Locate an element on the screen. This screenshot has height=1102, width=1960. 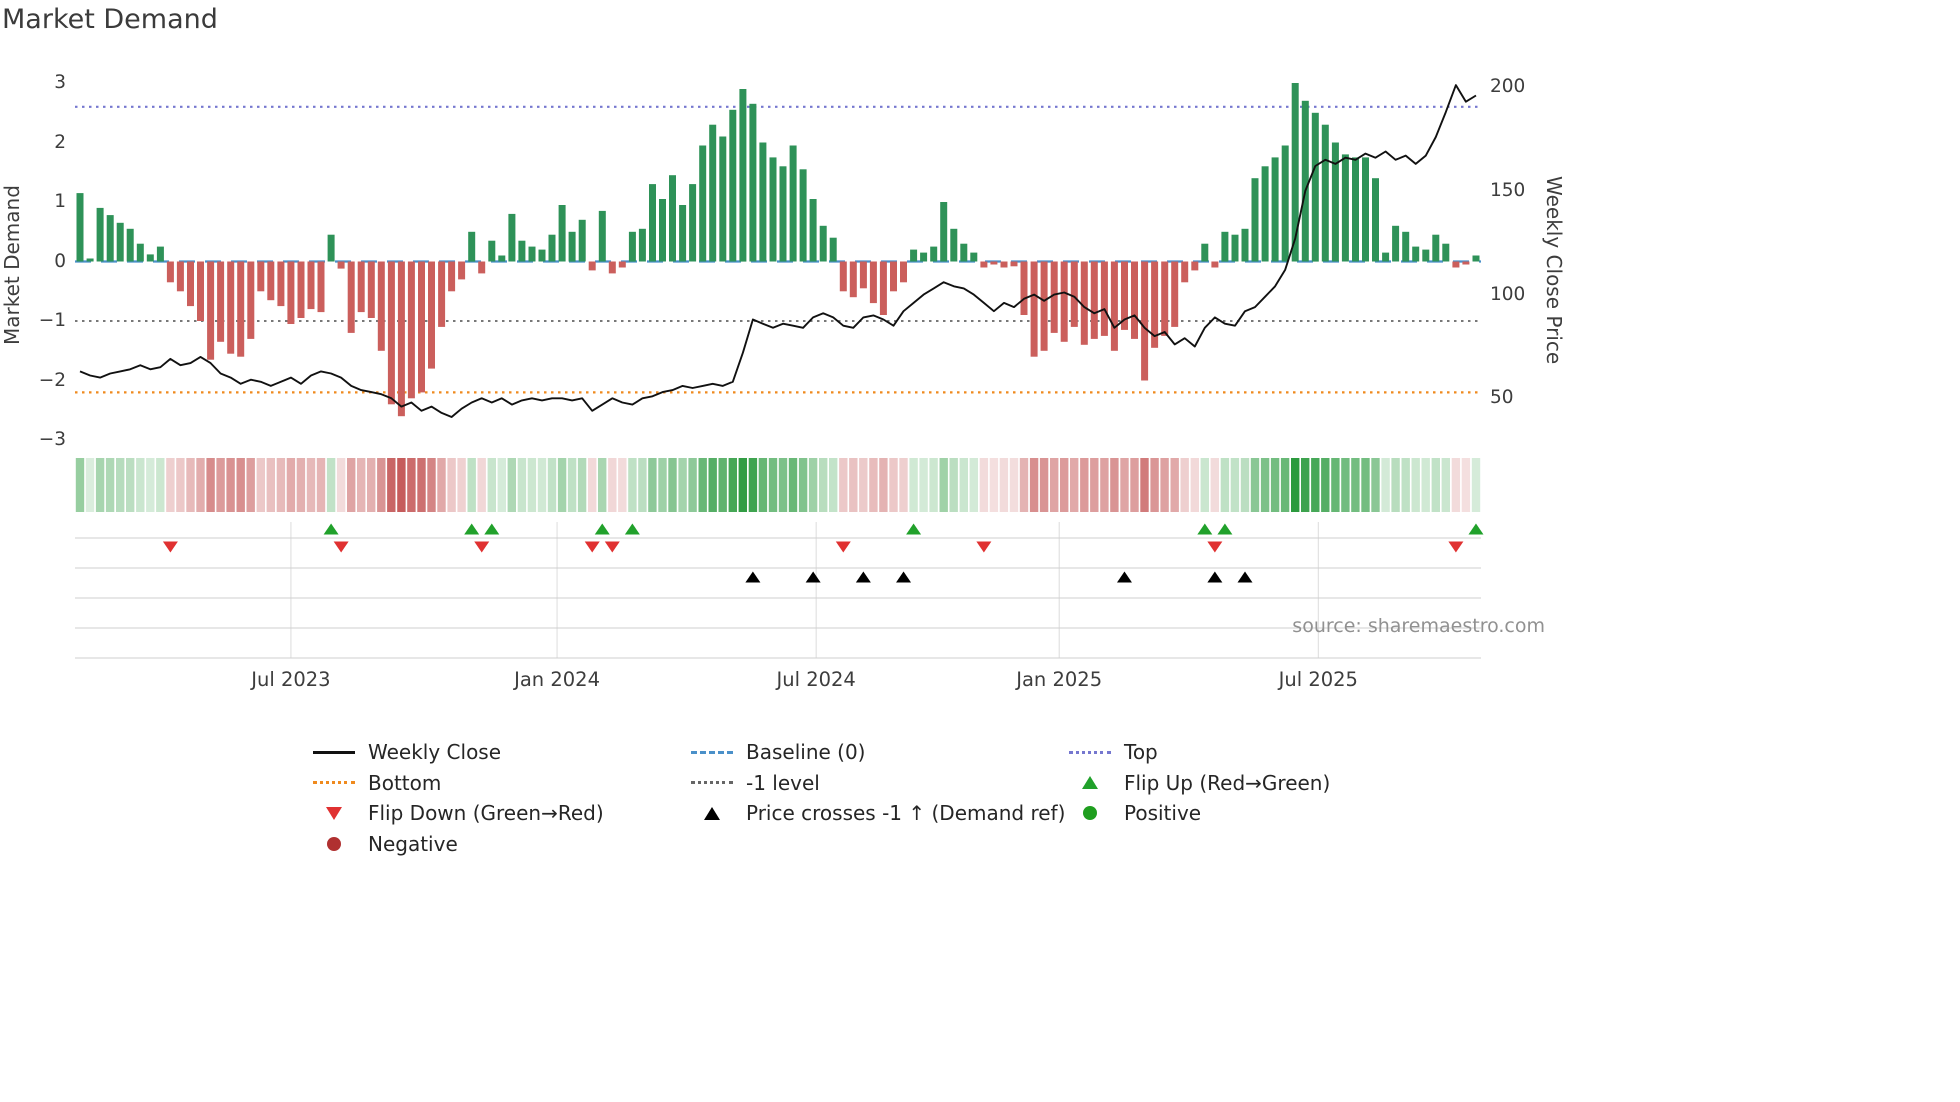
legend-symbol-solid-line is located at coordinates (334, 752).